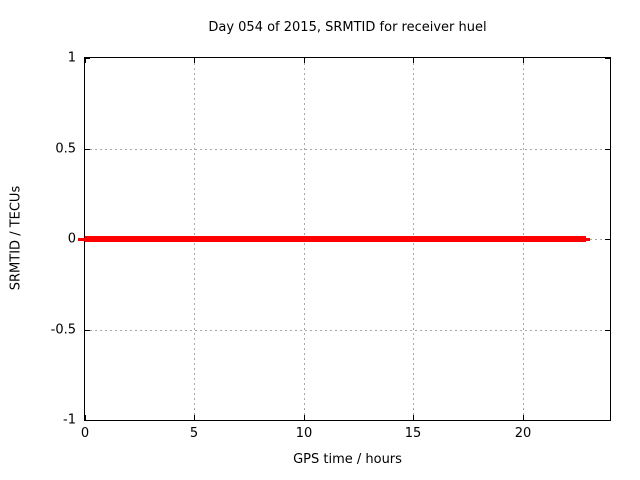  I want to click on y-axis-label: SRMTID / TECUs, so click(16, 238).